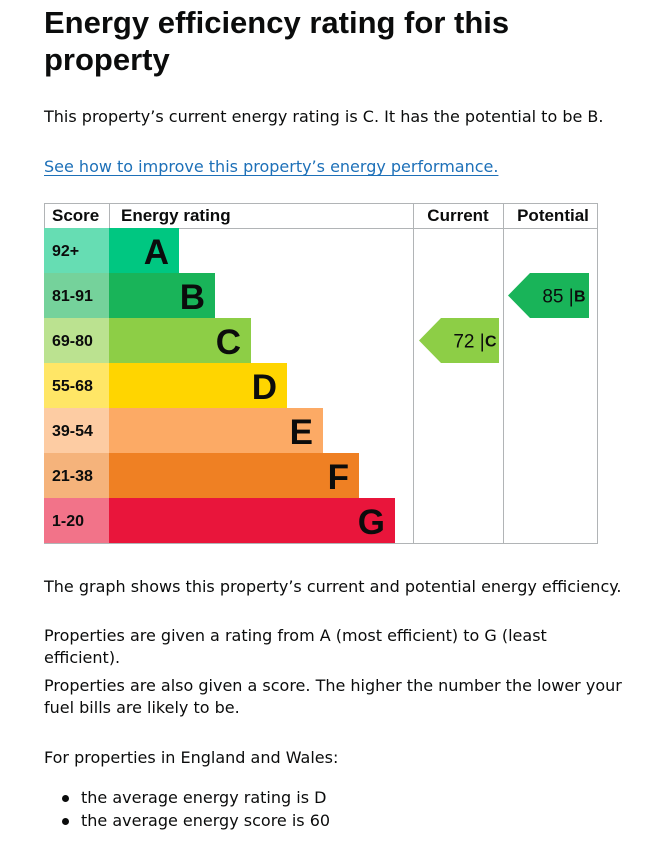 This screenshot has width=670, height=856. Describe the element at coordinates (553, 215) in the screenshot. I see `header-potential: Potential` at that location.